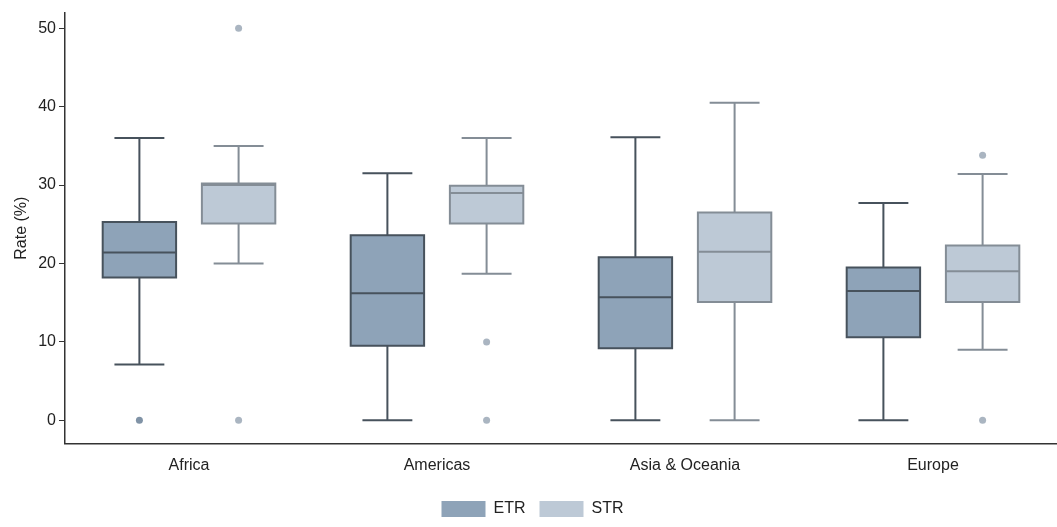 The image size is (1057, 527). I want to click on y-tick-label: 50, so click(47, 27).